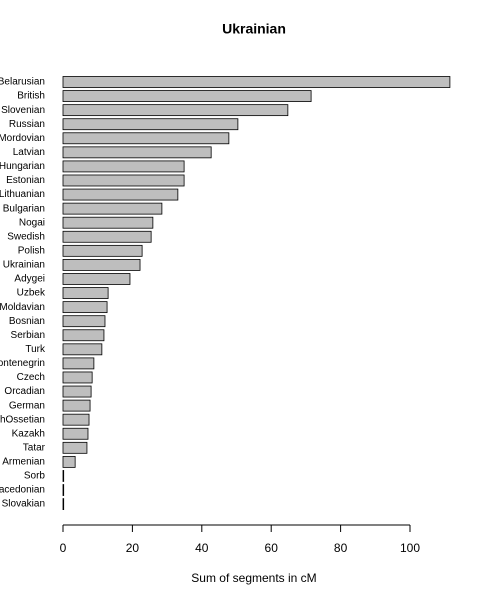 This screenshot has width=480, height=600. Describe the element at coordinates (28, 433) in the screenshot. I see `y-tick-label: Kazakh` at that location.